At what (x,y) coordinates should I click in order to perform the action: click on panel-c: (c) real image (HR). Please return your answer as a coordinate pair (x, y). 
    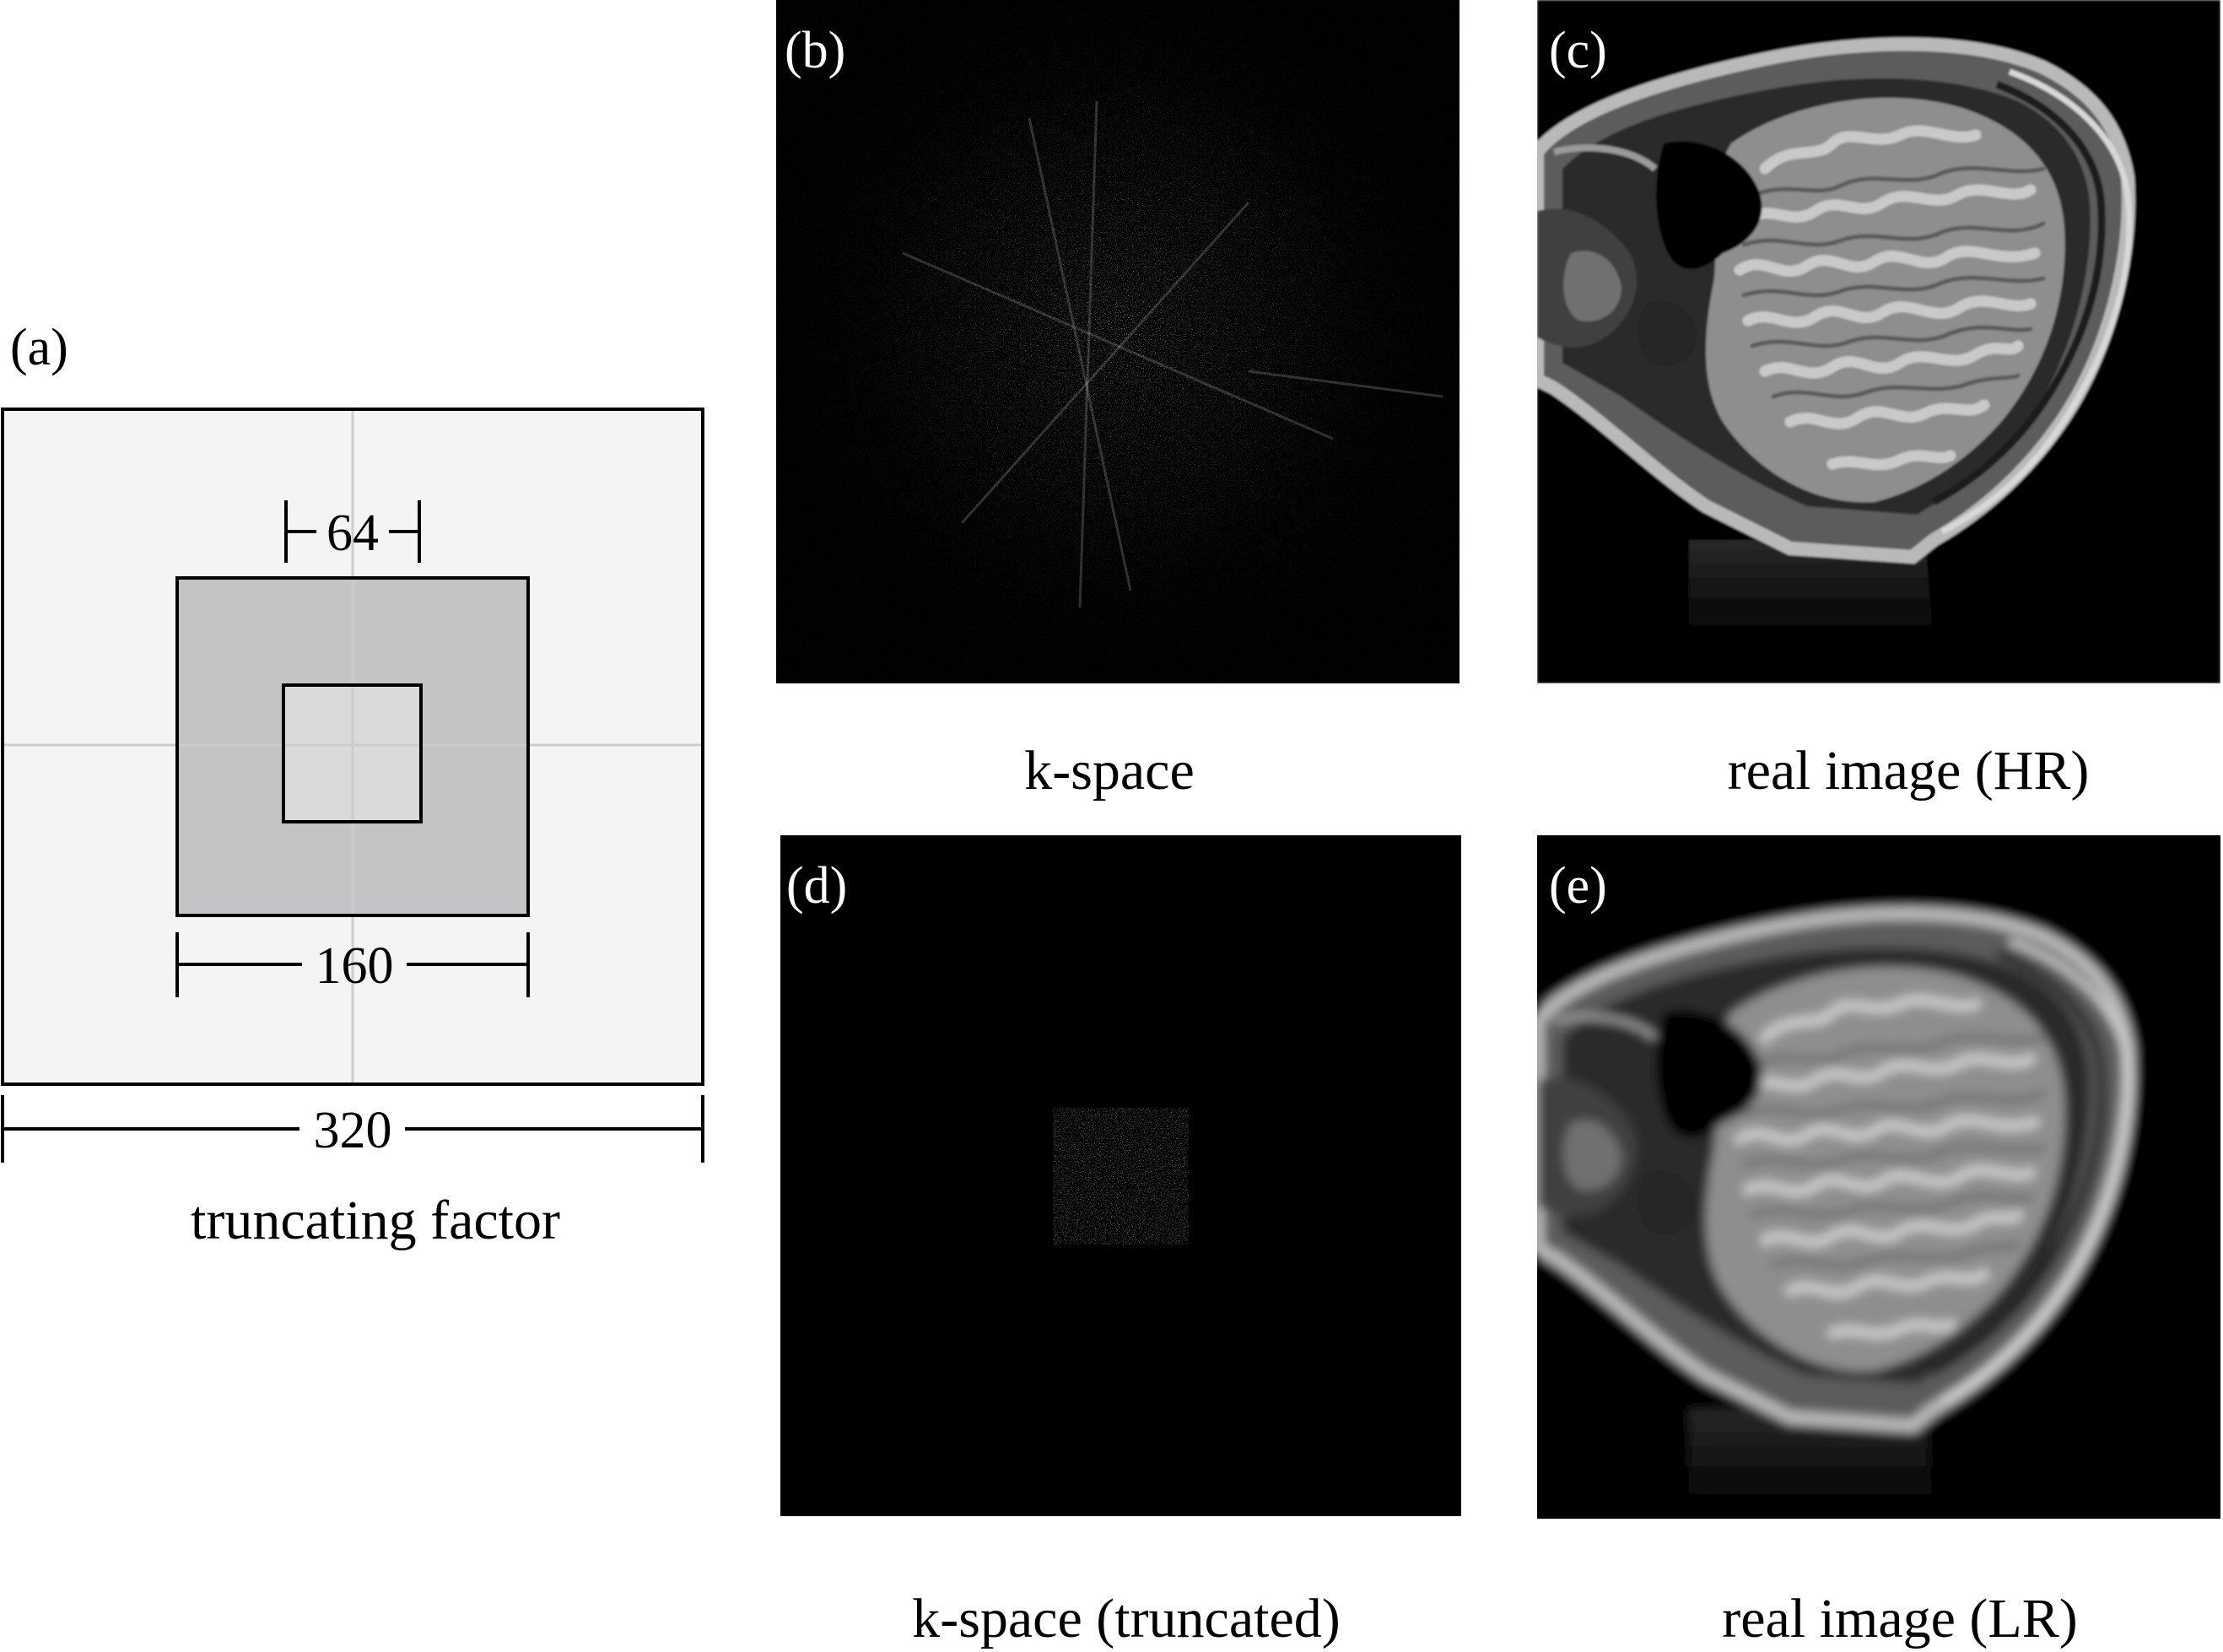
    Looking at the image, I should click on (1878, 401).